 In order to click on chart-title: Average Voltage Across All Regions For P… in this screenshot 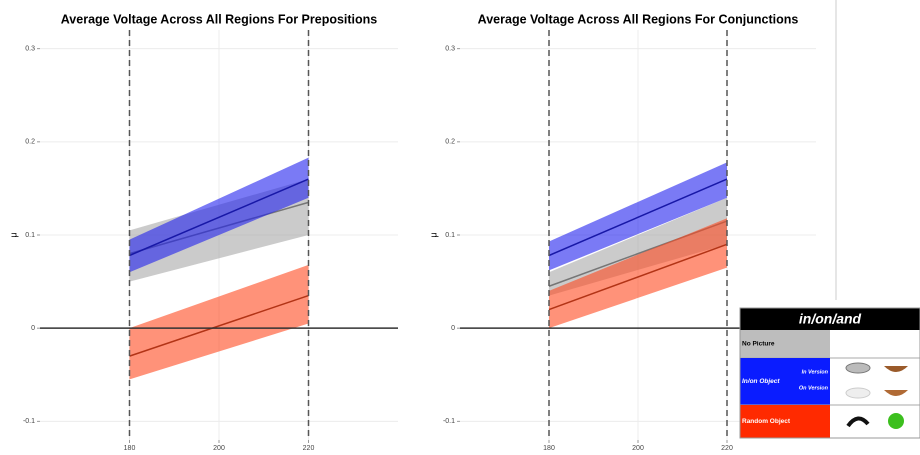, I will do `click(219, 19)`.